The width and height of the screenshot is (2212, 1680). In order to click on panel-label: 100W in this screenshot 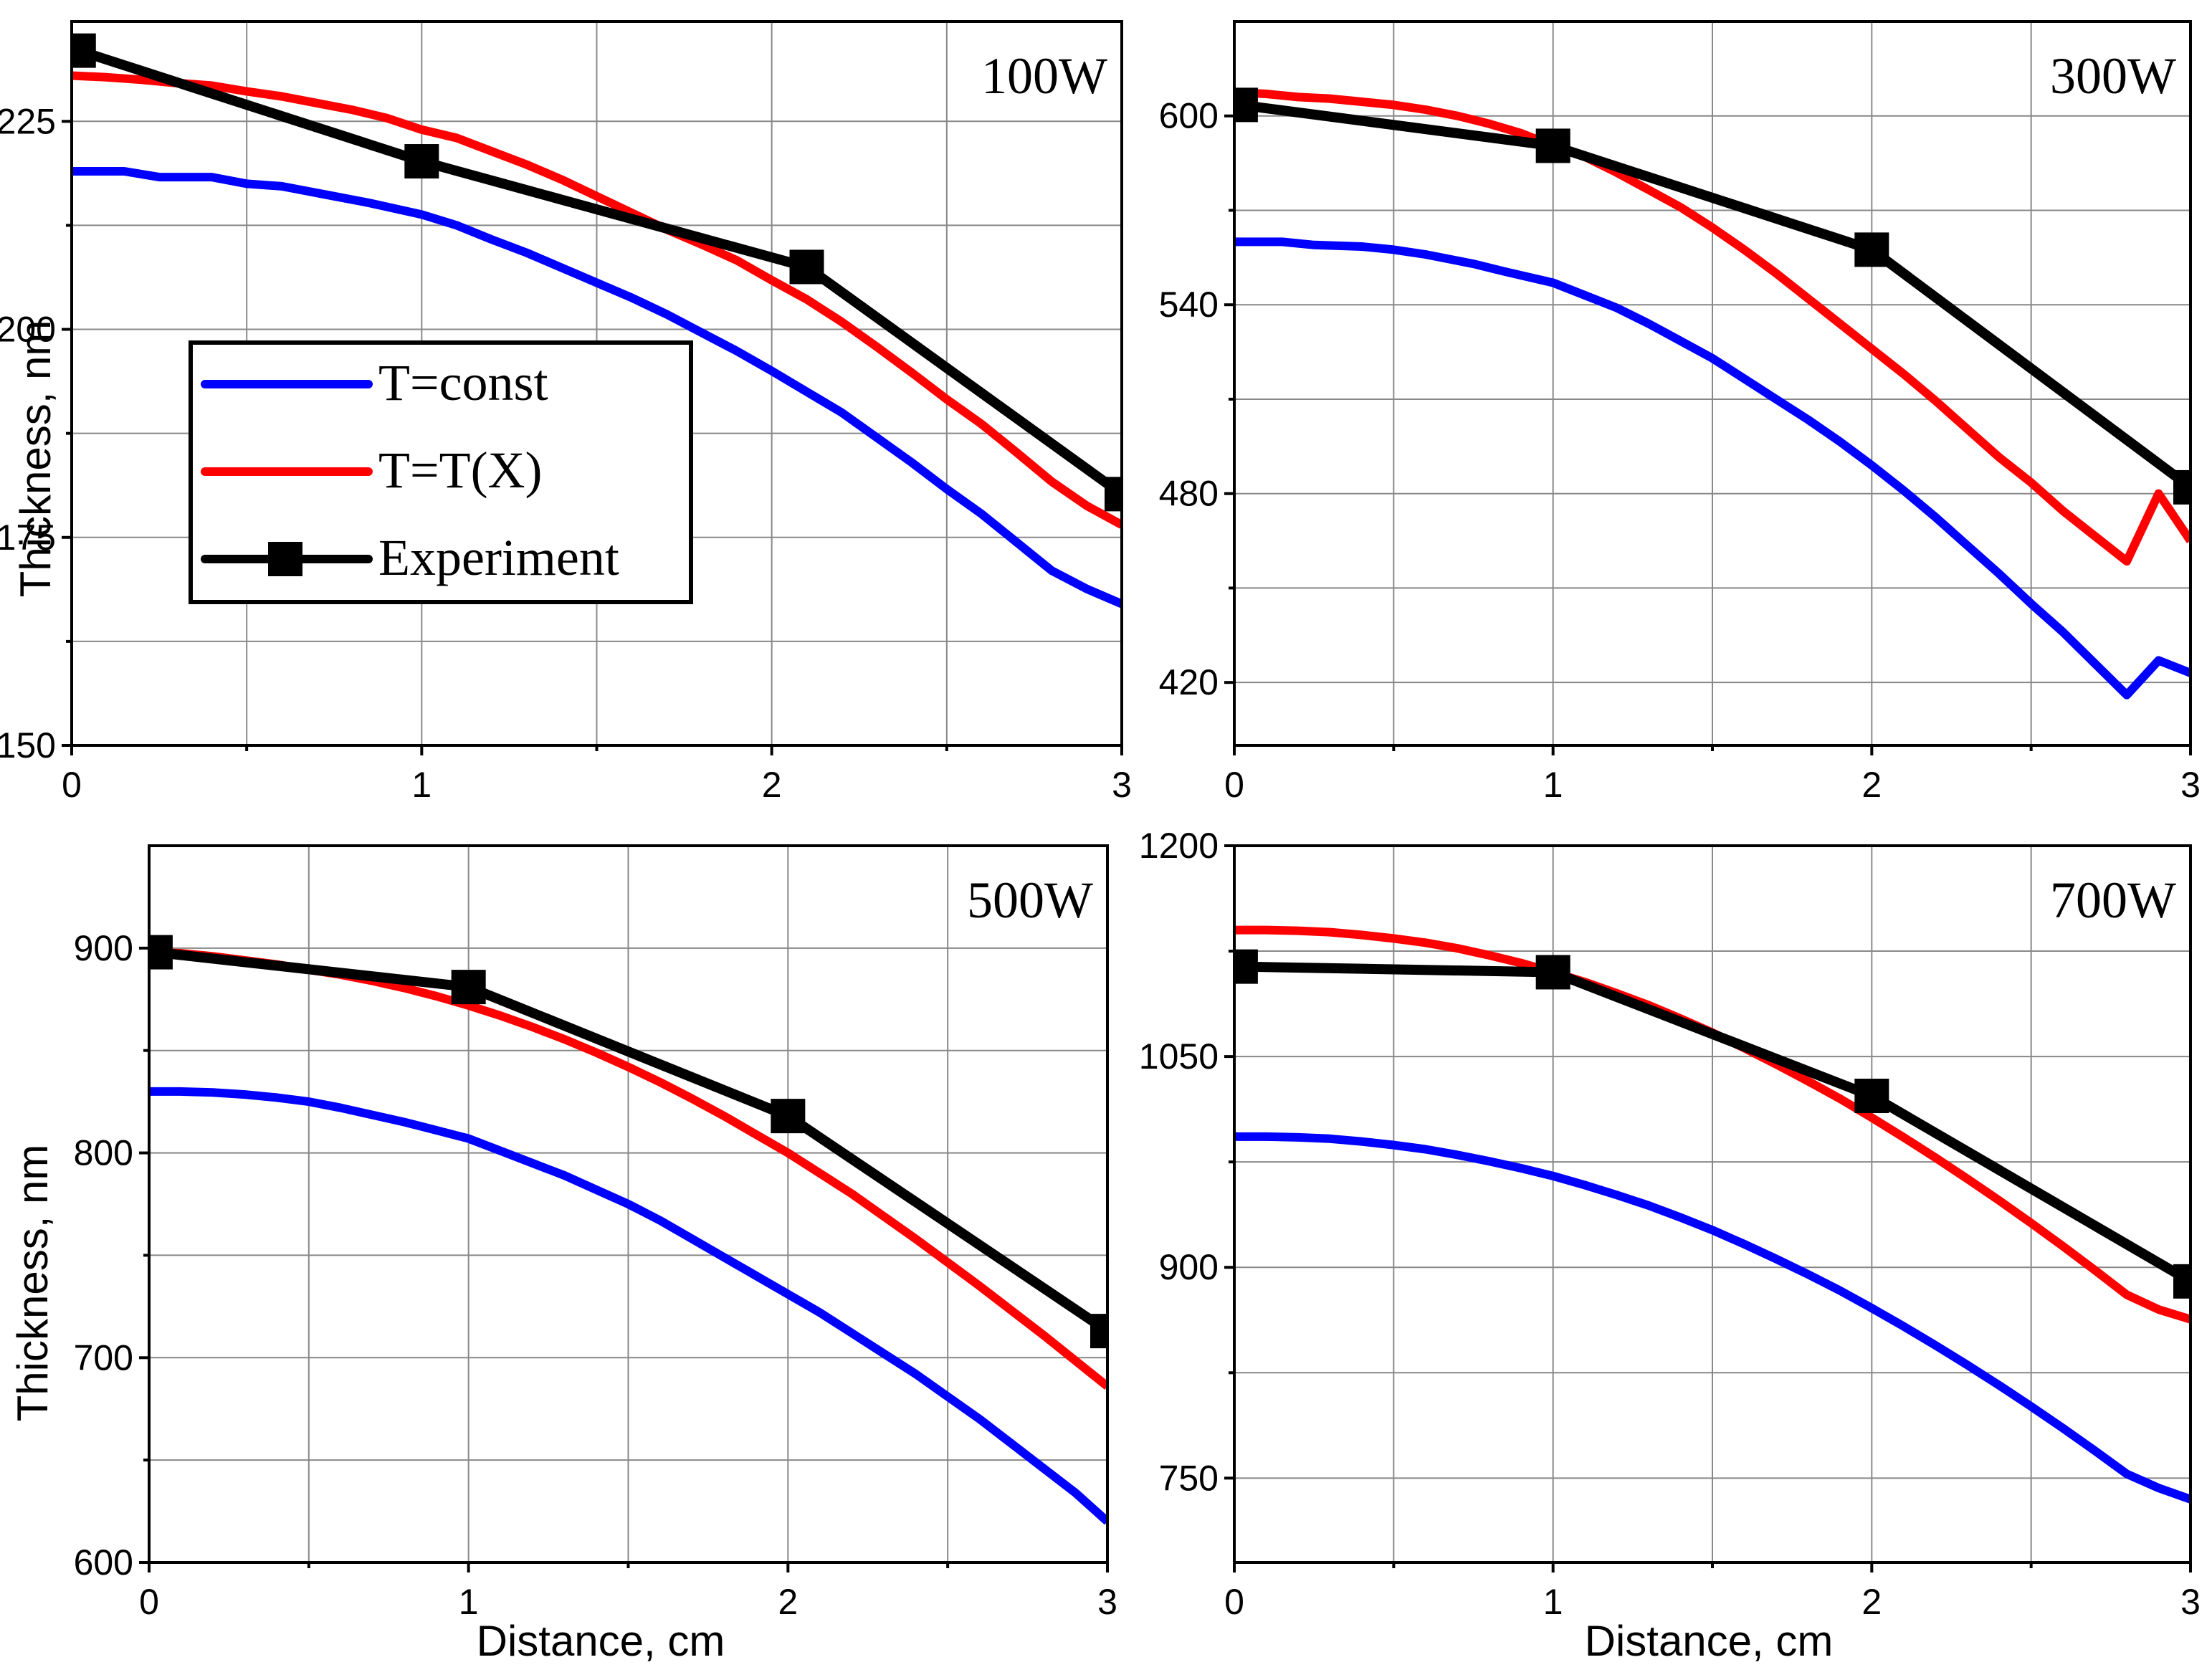, I will do `click(1044, 76)`.